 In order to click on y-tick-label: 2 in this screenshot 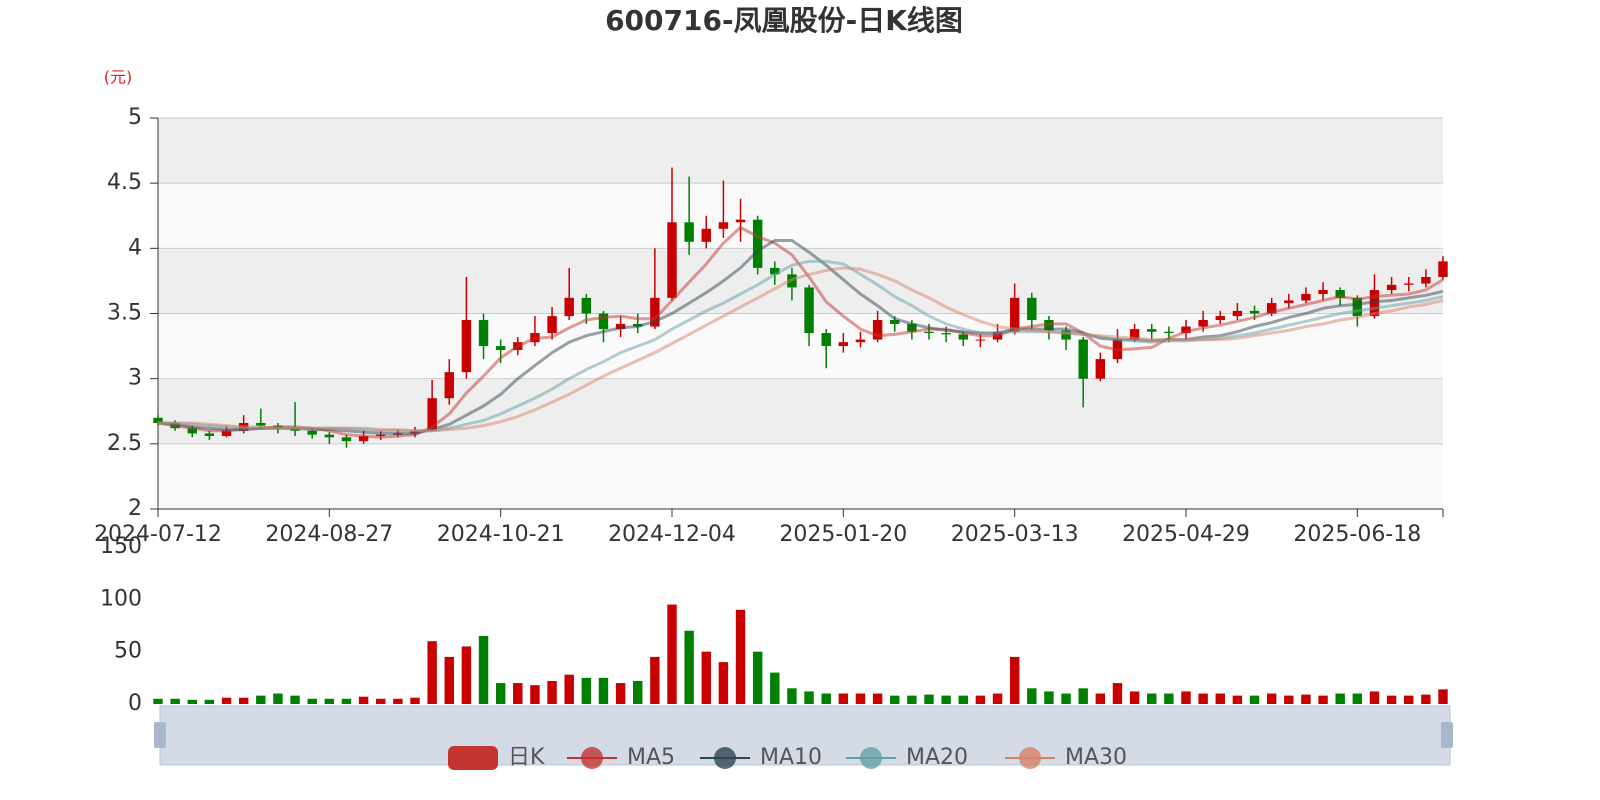, I will do `click(135, 508)`.